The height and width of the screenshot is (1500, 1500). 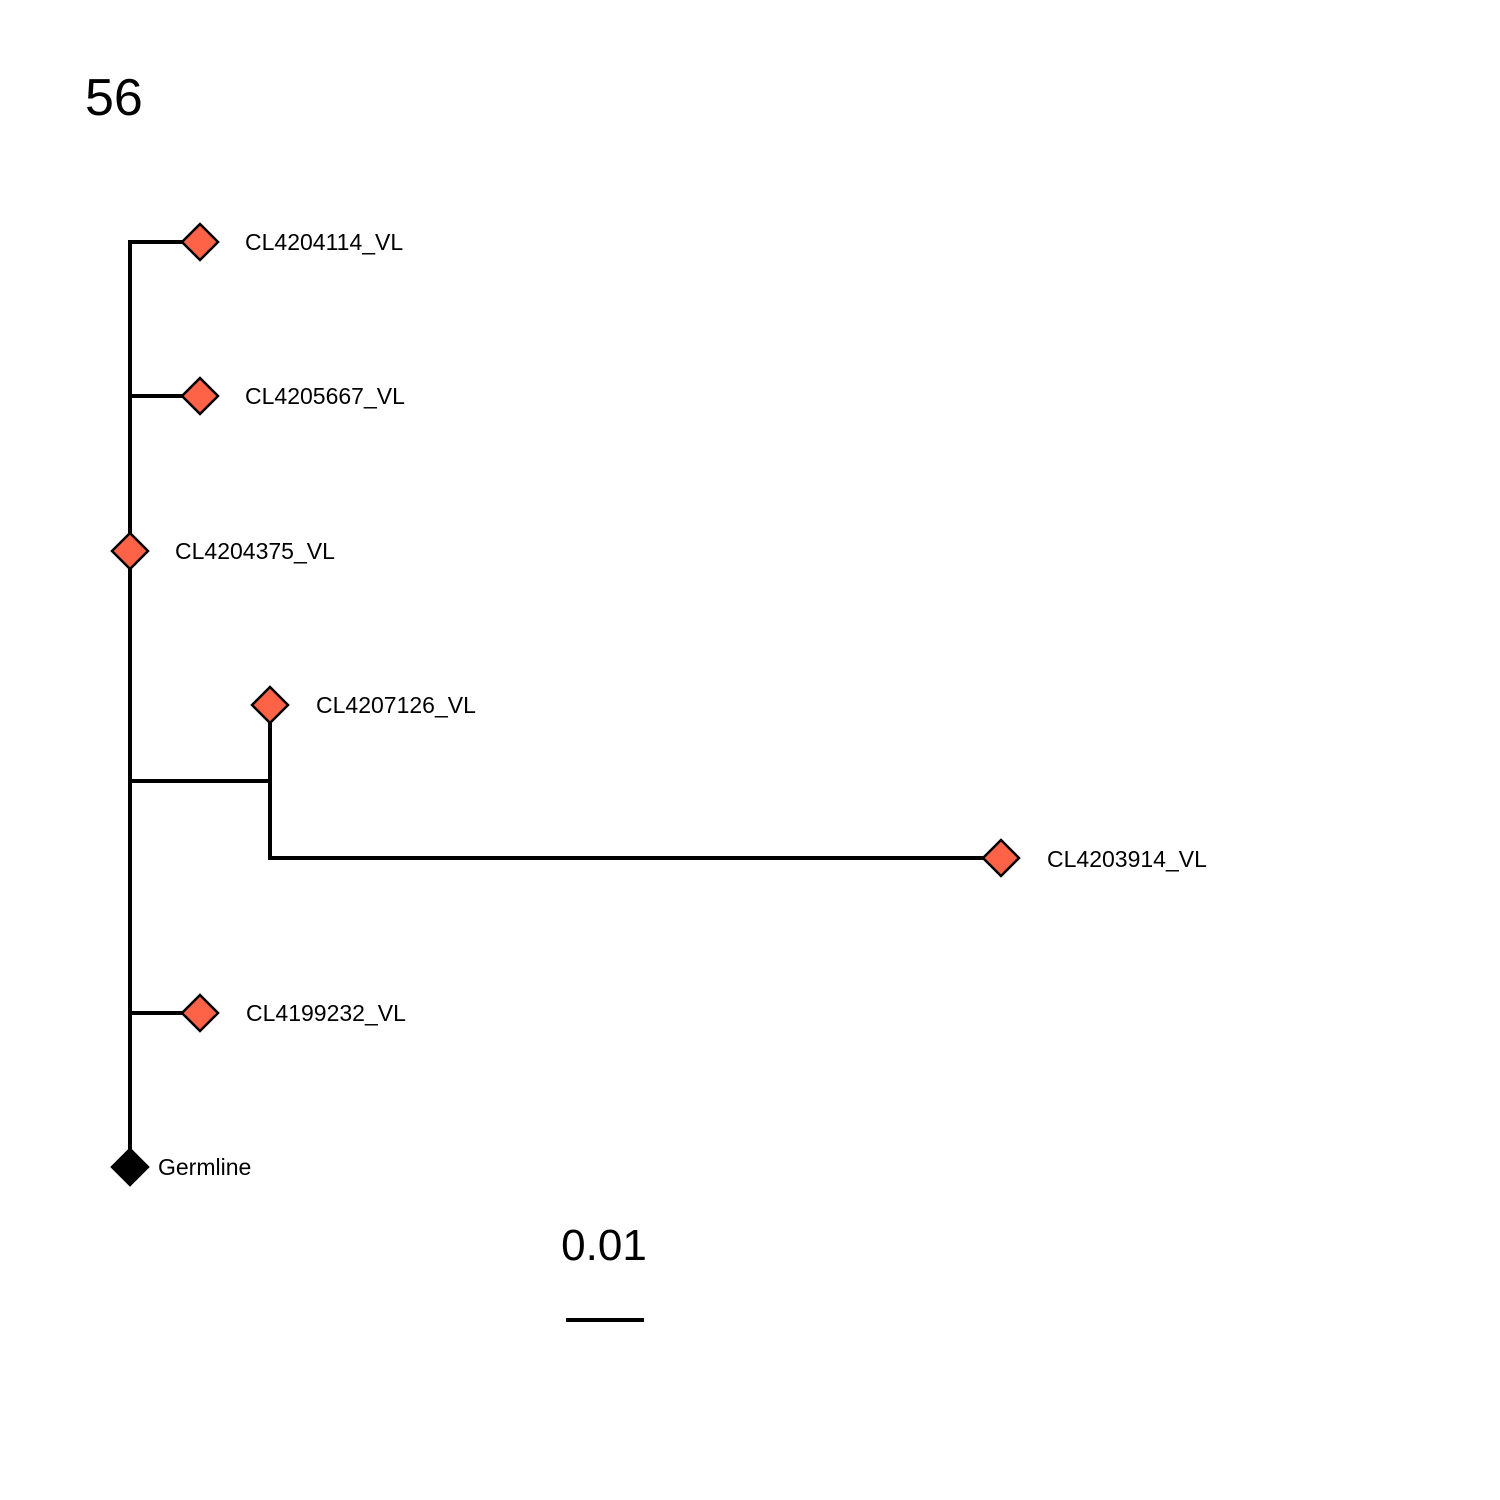 I want to click on tip-label-cl4203914: CL4203914_VL, so click(x=1127, y=859).